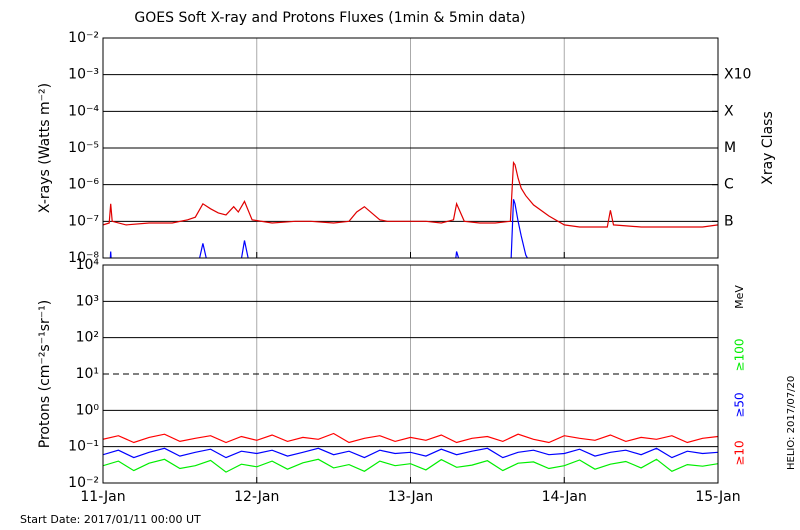 The image size is (800, 530). Describe the element at coordinates (740, 452) in the screenshot. I see `legend-entry: ≥10` at that location.